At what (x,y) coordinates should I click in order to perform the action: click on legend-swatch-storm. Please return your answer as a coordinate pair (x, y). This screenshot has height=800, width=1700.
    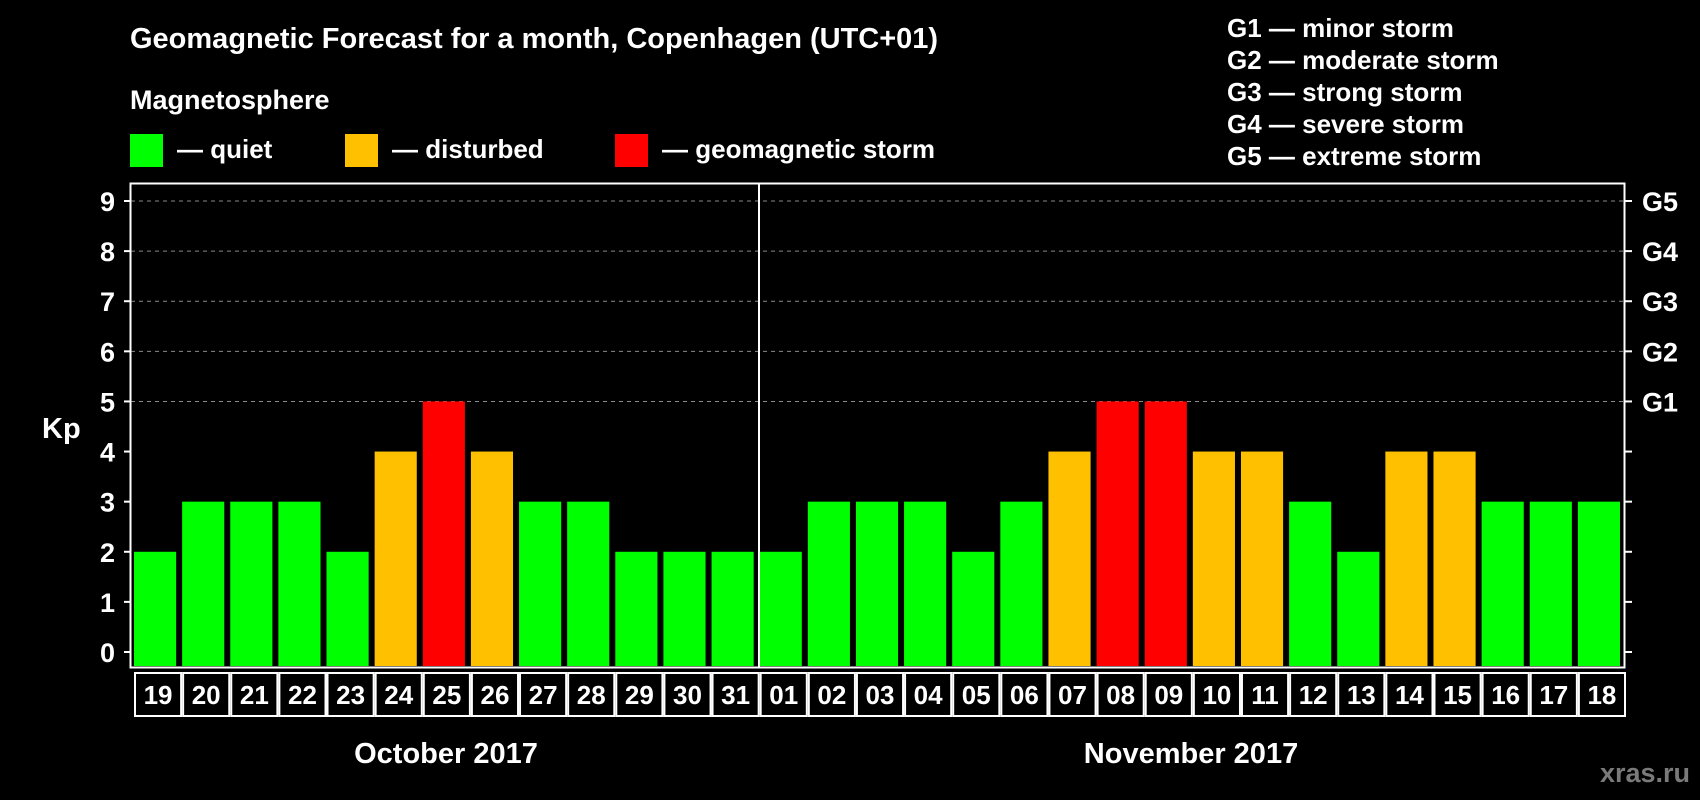
    Looking at the image, I should click on (631, 150).